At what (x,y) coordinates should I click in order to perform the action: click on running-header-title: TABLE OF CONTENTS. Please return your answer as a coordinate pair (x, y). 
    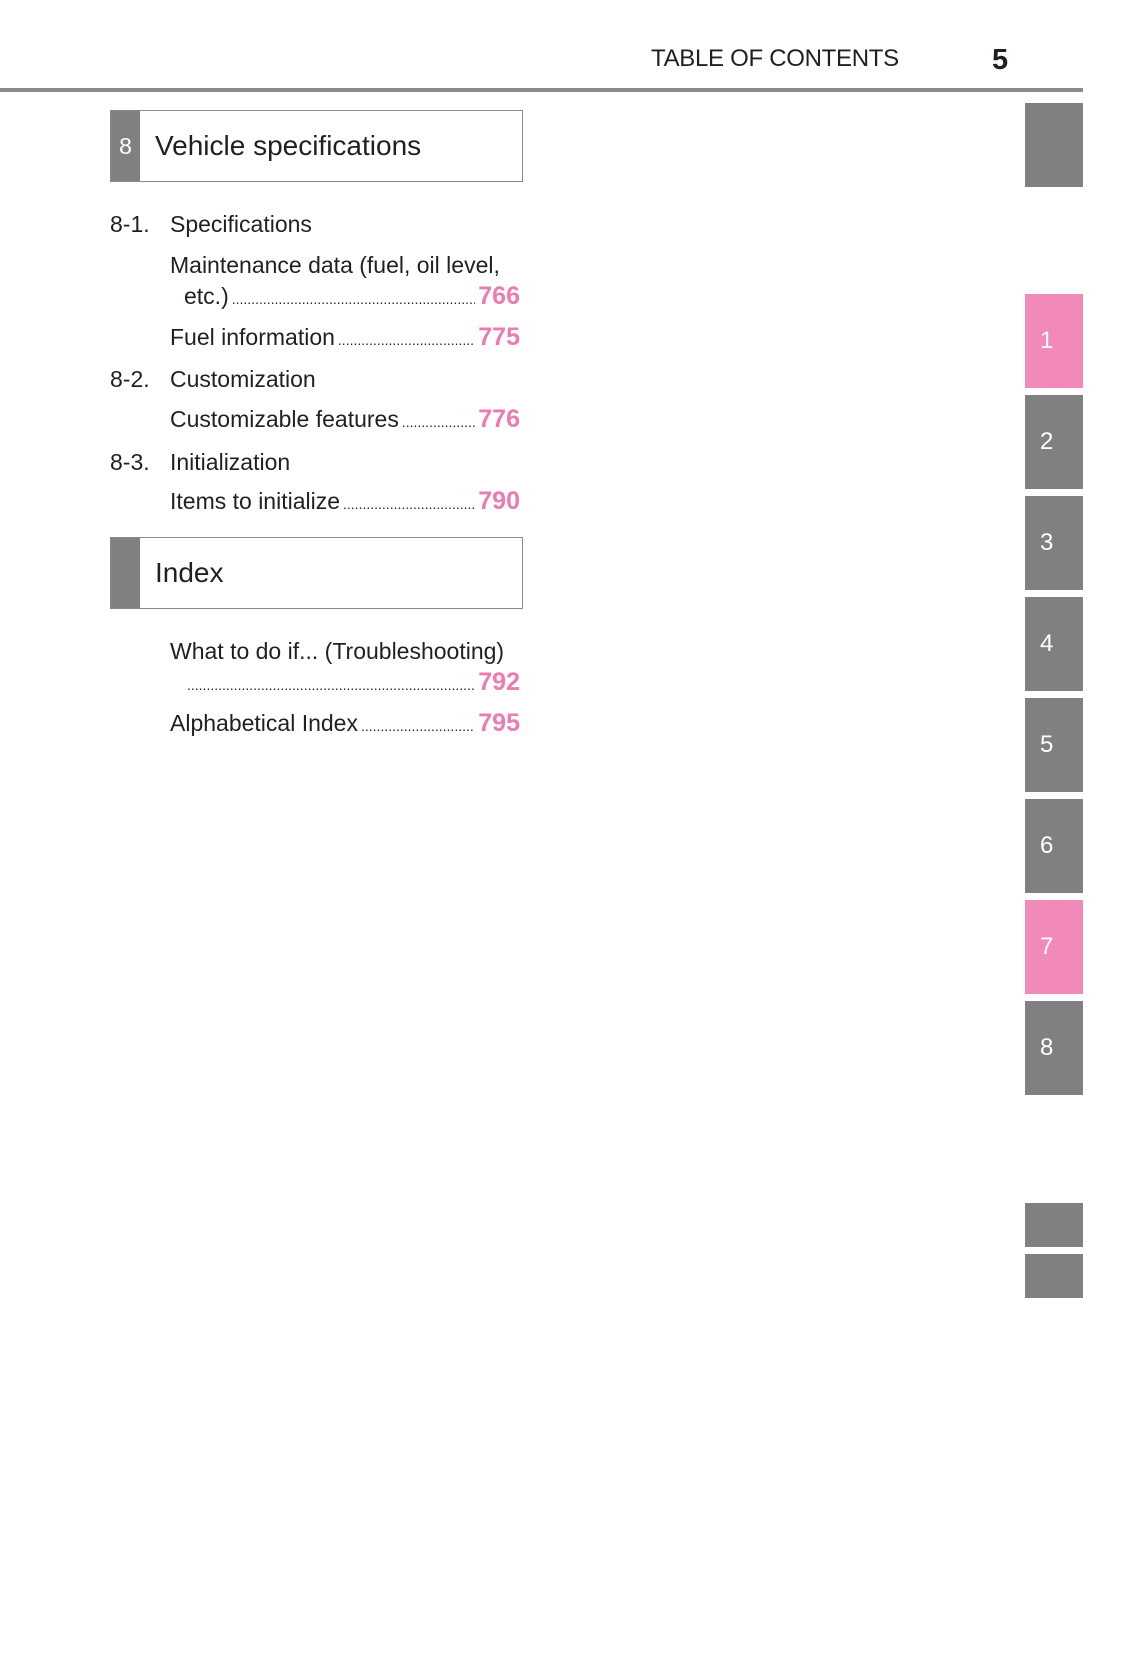
    Looking at the image, I should click on (775, 58).